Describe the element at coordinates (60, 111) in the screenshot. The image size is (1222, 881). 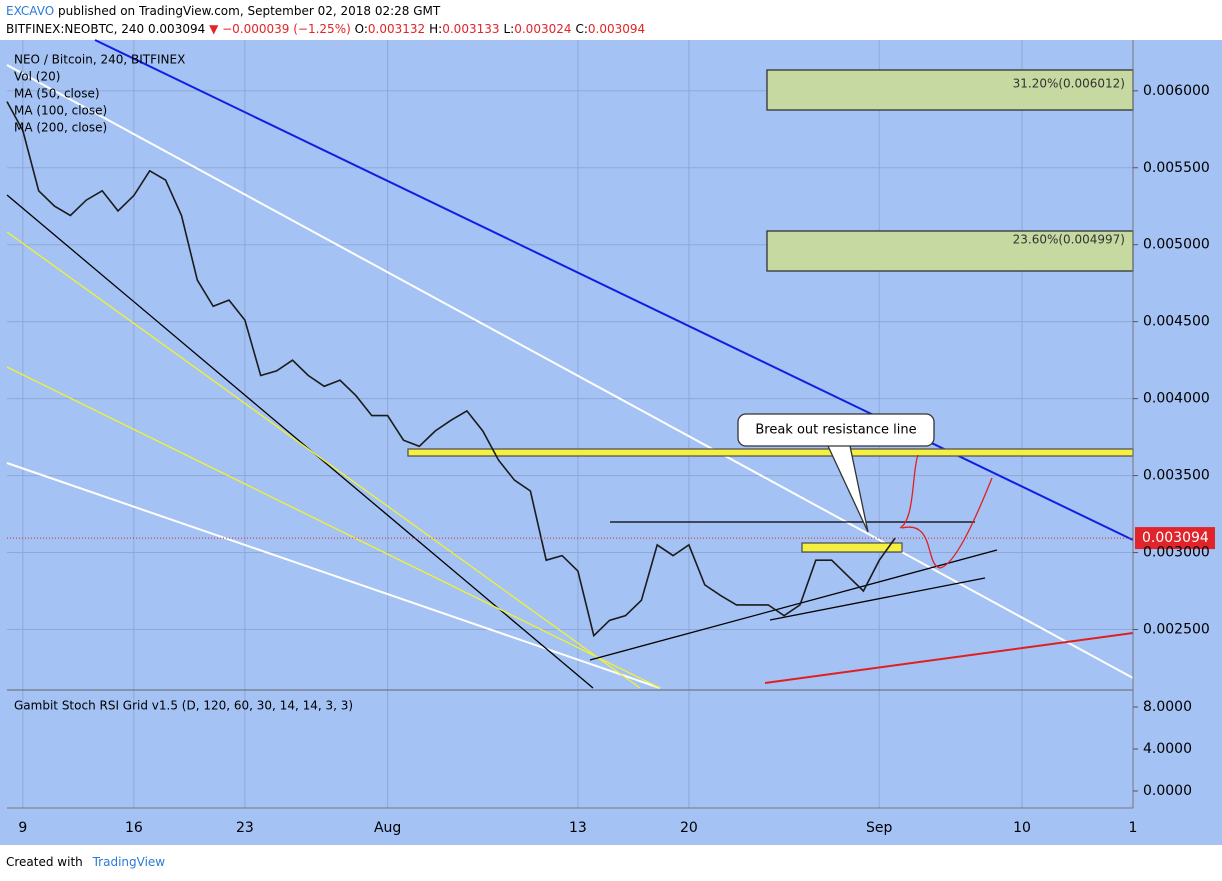
I see `study-label: MA (100, close)` at that location.